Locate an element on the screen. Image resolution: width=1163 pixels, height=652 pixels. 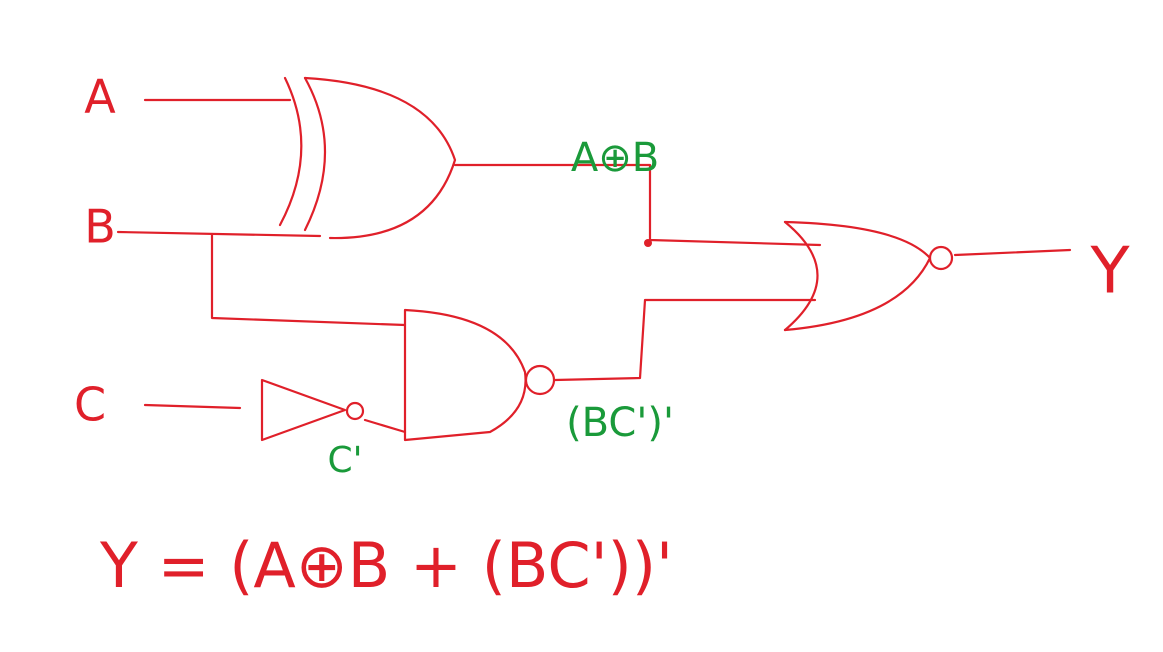
output-label: Y is located at coordinates (1109, 272).